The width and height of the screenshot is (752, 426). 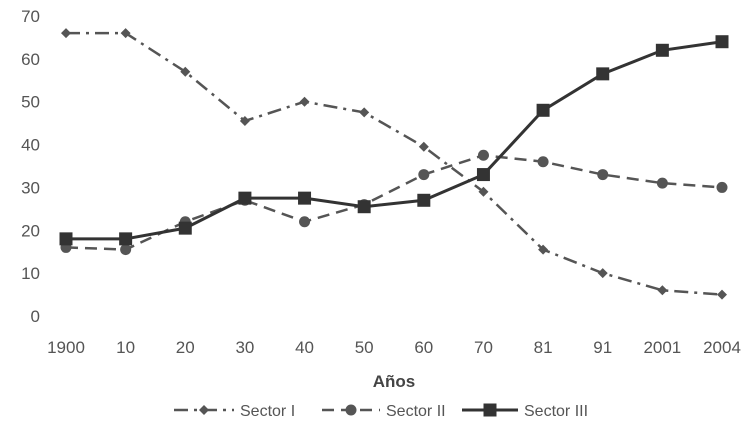 I want to click on y-tick-label: 40, so click(x=30, y=145).